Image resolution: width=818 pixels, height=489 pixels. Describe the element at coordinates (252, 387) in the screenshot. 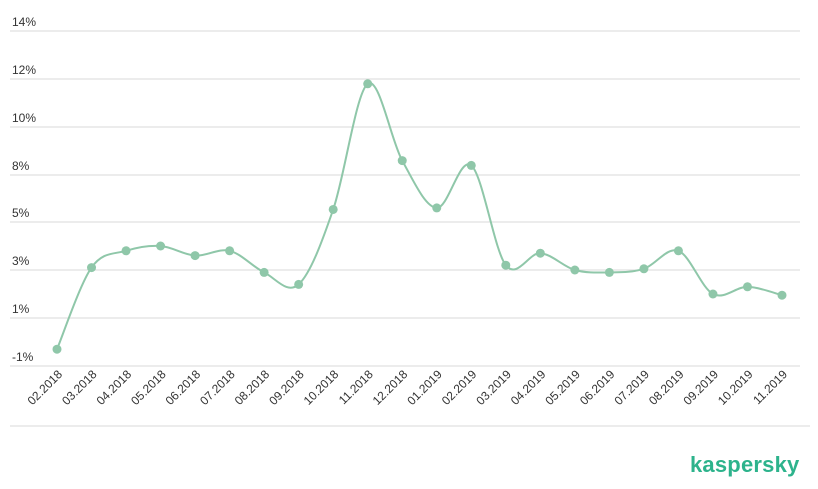

I see `x-tick-label: 08.2018` at that location.